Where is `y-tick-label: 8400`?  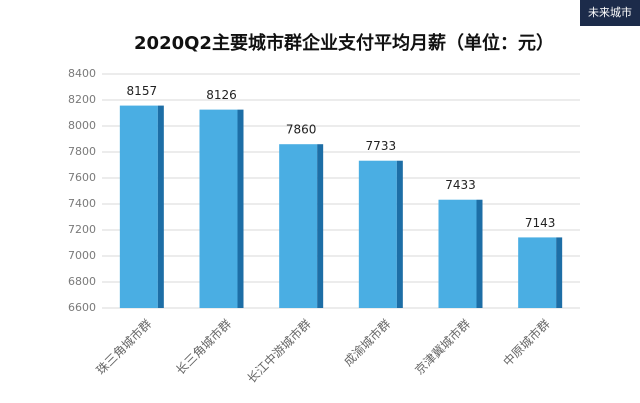 y-tick-label: 8400 is located at coordinates (82, 73).